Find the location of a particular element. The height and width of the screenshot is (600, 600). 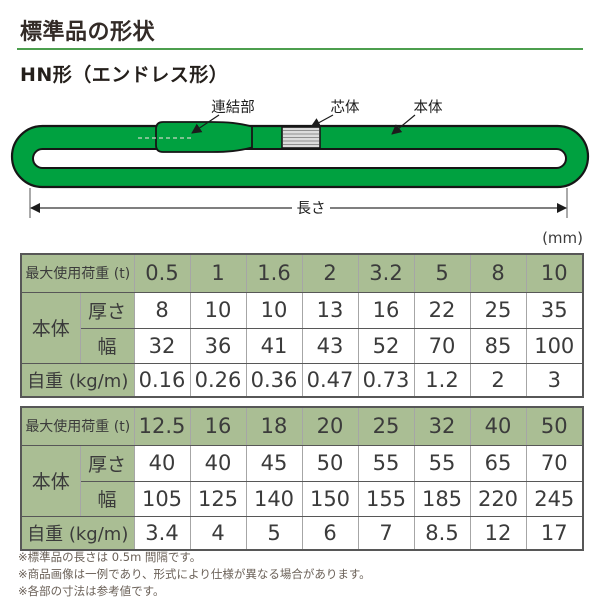

connector-label: 連結部 is located at coordinates (233, 107).